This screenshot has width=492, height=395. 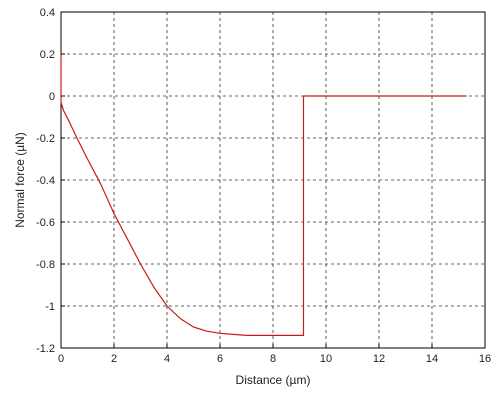 What do you see at coordinates (20, 180) in the screenshot?
I see `y-axis-label: Normal force (µN)` at bounding box center [20, 180].